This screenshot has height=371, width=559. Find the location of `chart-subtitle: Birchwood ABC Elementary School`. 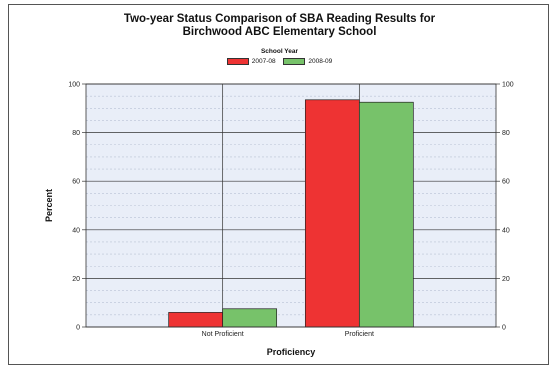

chart-subtitle: Birchwood ABC Elementary School is located at coordinates (279, 32).